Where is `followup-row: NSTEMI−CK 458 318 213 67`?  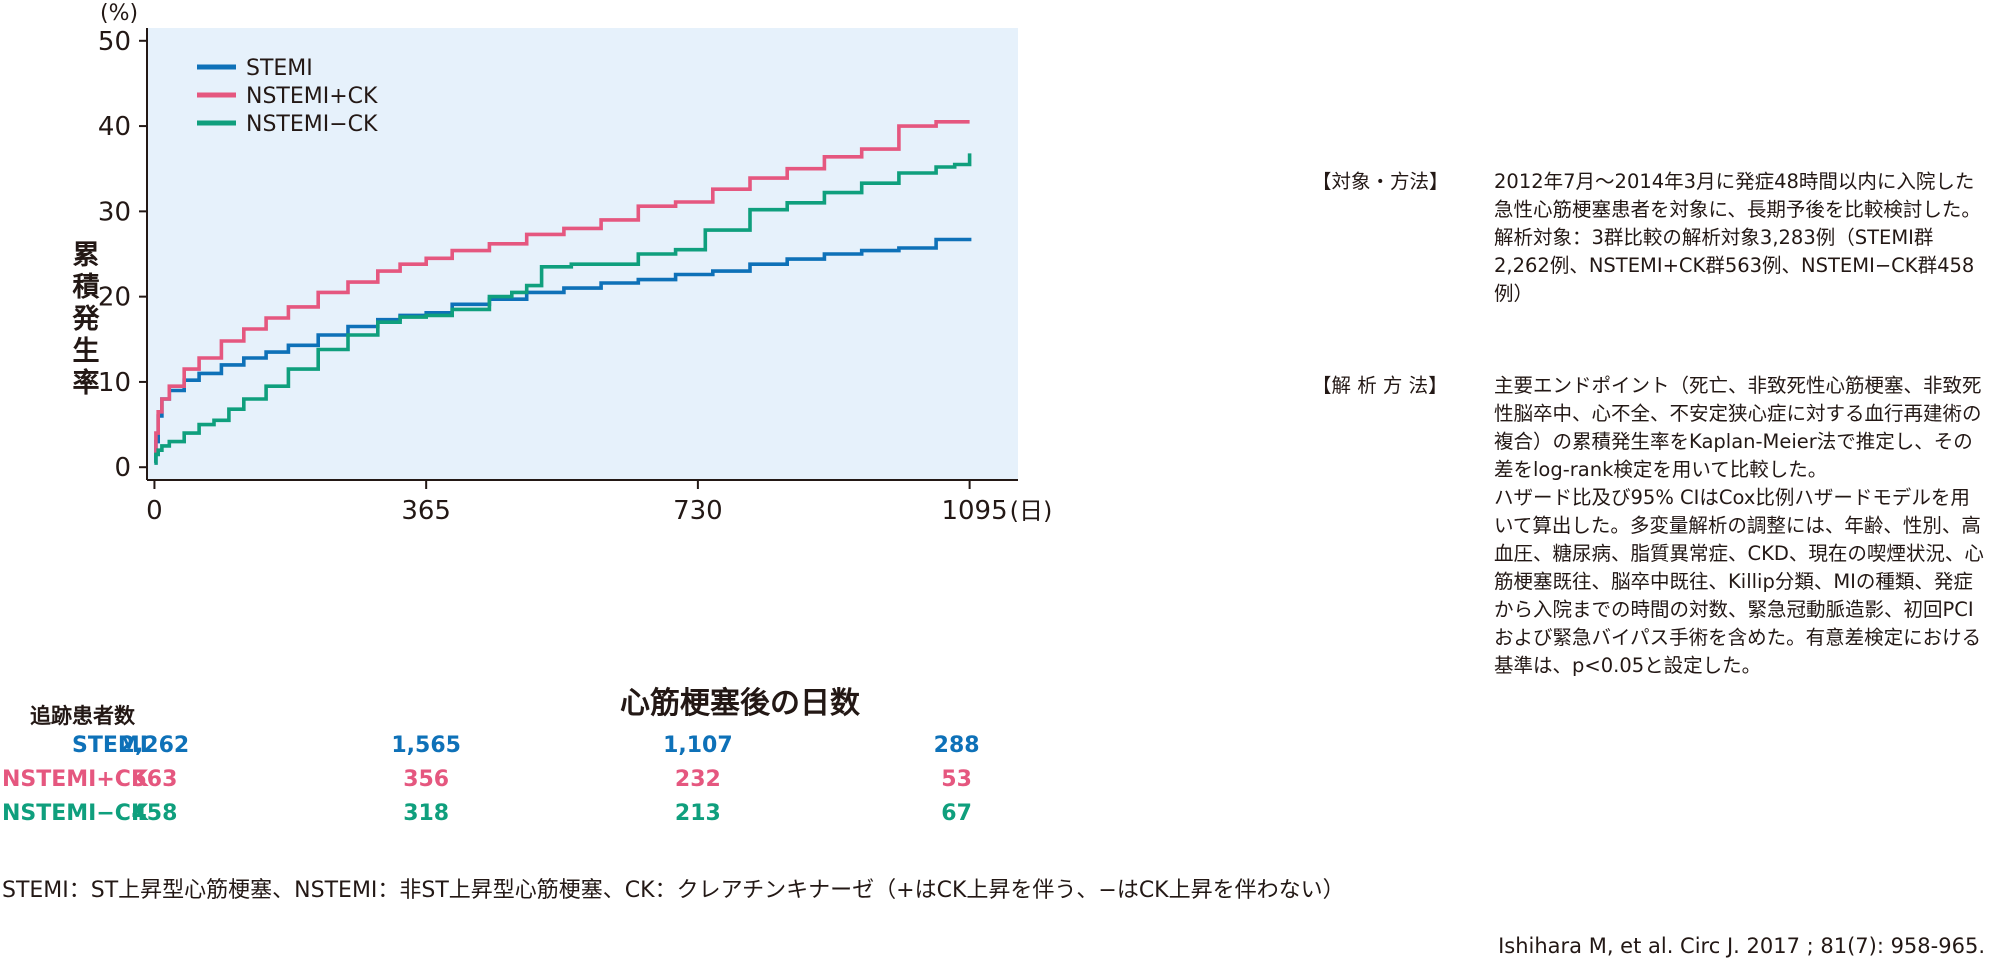 followup-row: NSTEMI−CK 458 318 213 67 is located at coordinates (550, 816).